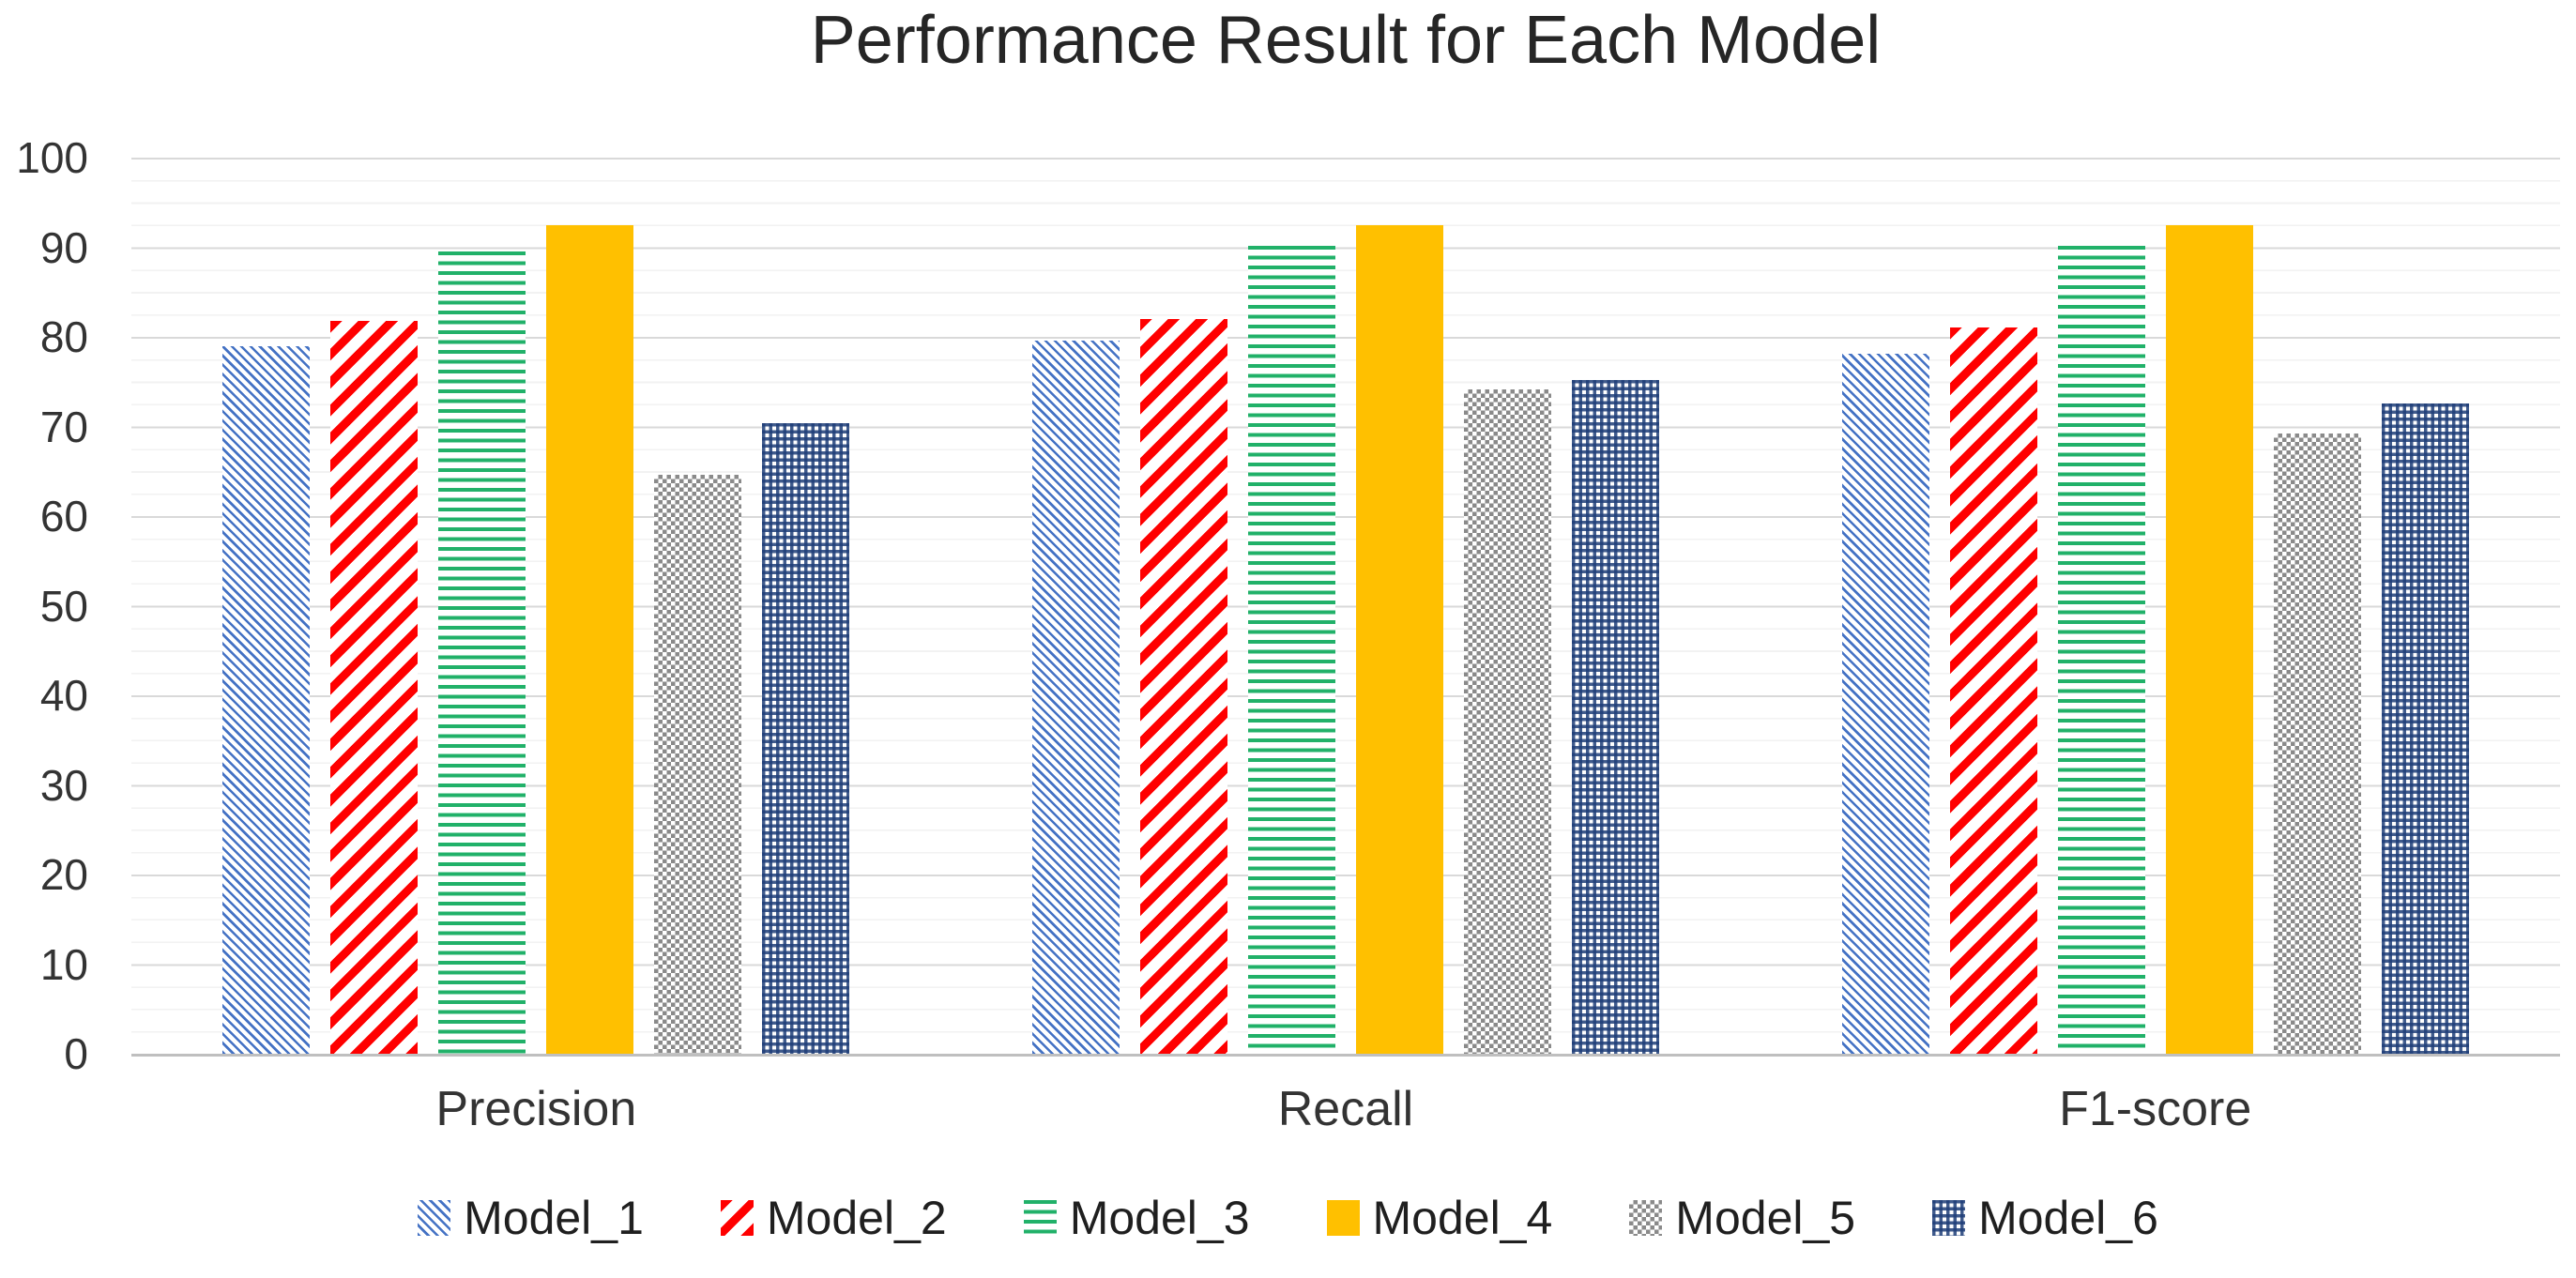  Describe the element at coordinates (1765, 1218) in the screenshot. I see `legend-label-model_5: Model_5` at that location.